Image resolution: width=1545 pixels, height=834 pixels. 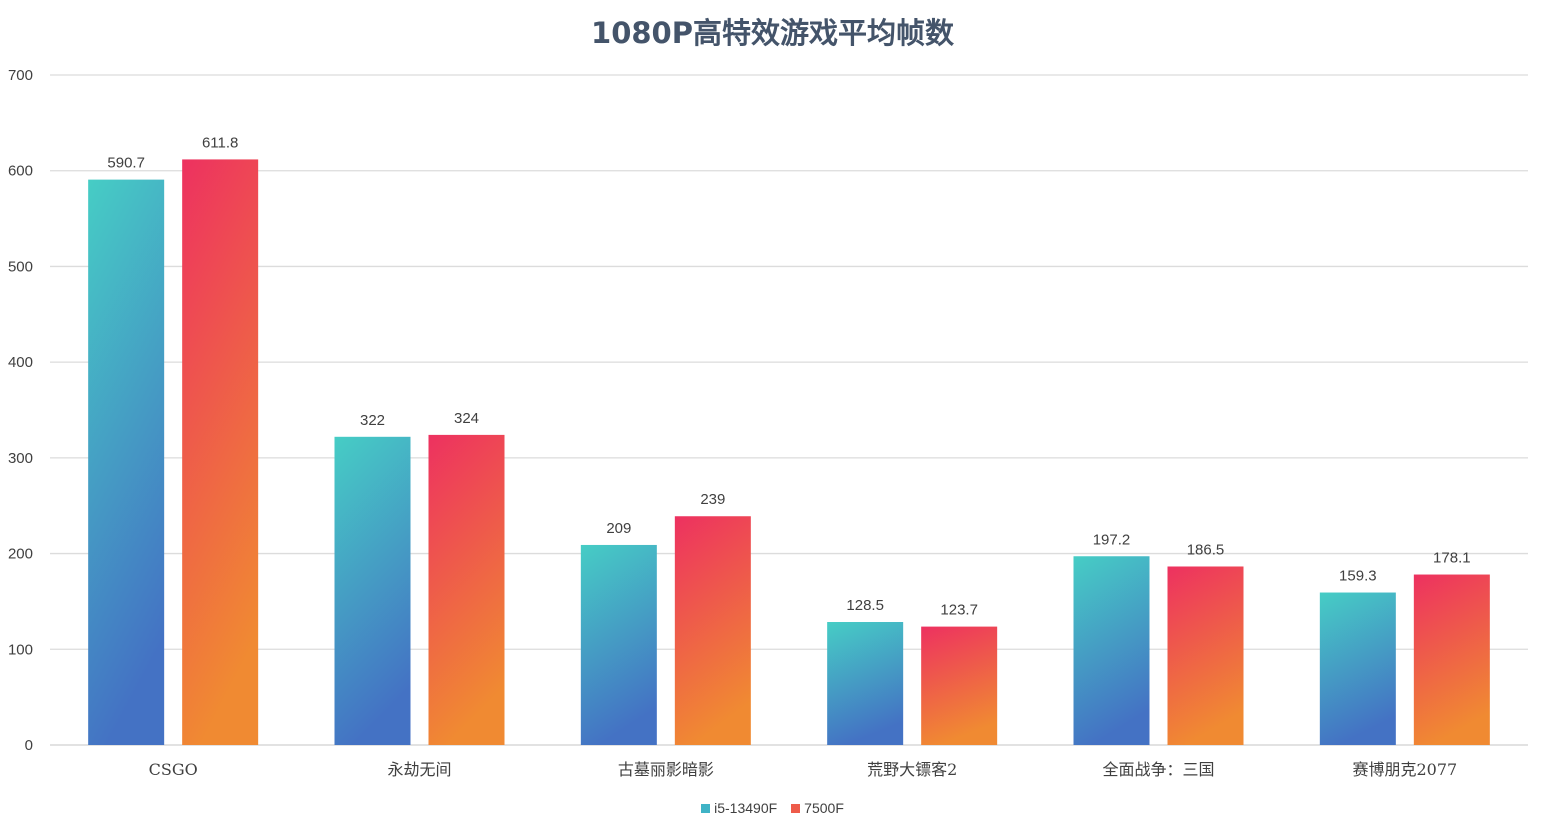 What do you see at coordinates (20, 171) in the screenshot?
I see `y-tick-label: 600` at bounding box center [20, 171].